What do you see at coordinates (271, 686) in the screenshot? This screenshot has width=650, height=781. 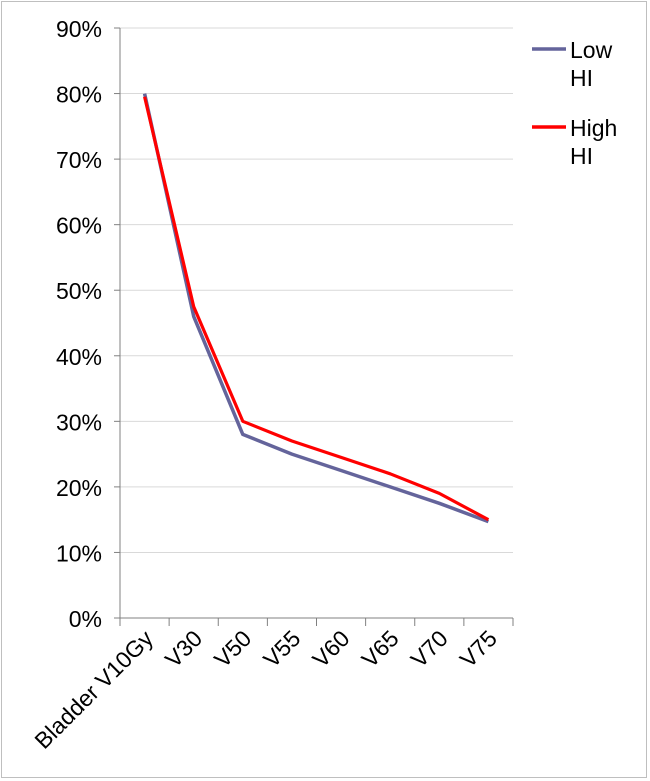 I see `x-axis-ticks: Bladder V10Gy V30 V50 V55 V60 V65 V70 V75` at bounding box center [271, 686].